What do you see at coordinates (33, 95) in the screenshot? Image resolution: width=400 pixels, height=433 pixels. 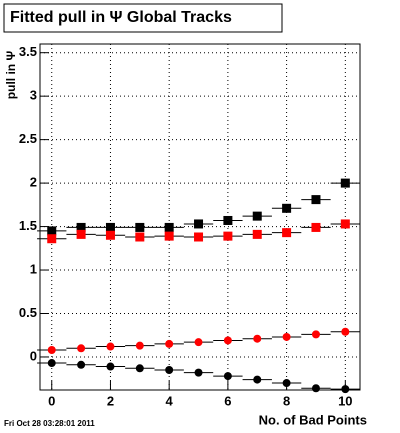 I see `y-tick-label: 3` at bounding box center [33, 95].